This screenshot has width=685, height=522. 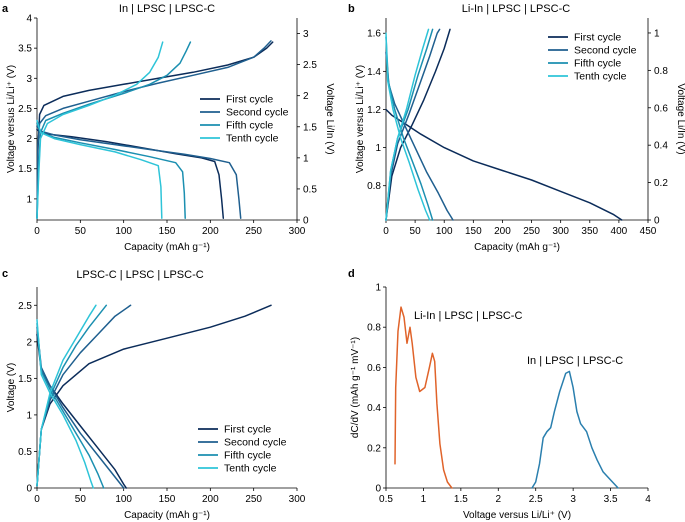 I want to click on y2-tick-label: 3, so click(x=306, y=34).